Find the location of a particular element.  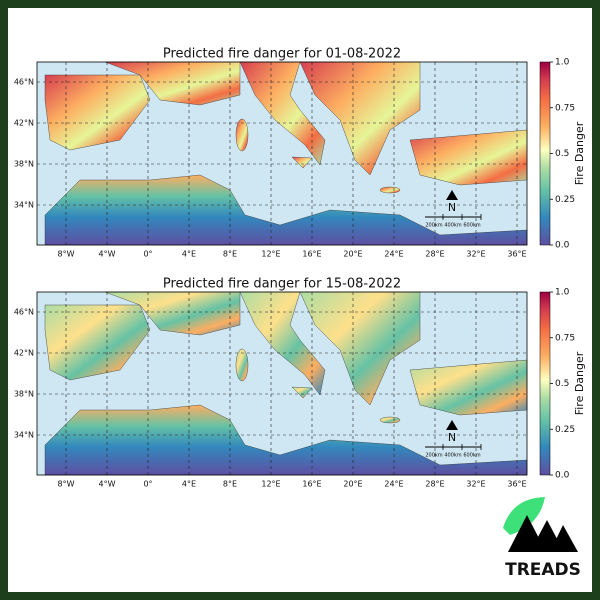

logo-leaf is located at coordinates (524, 516).